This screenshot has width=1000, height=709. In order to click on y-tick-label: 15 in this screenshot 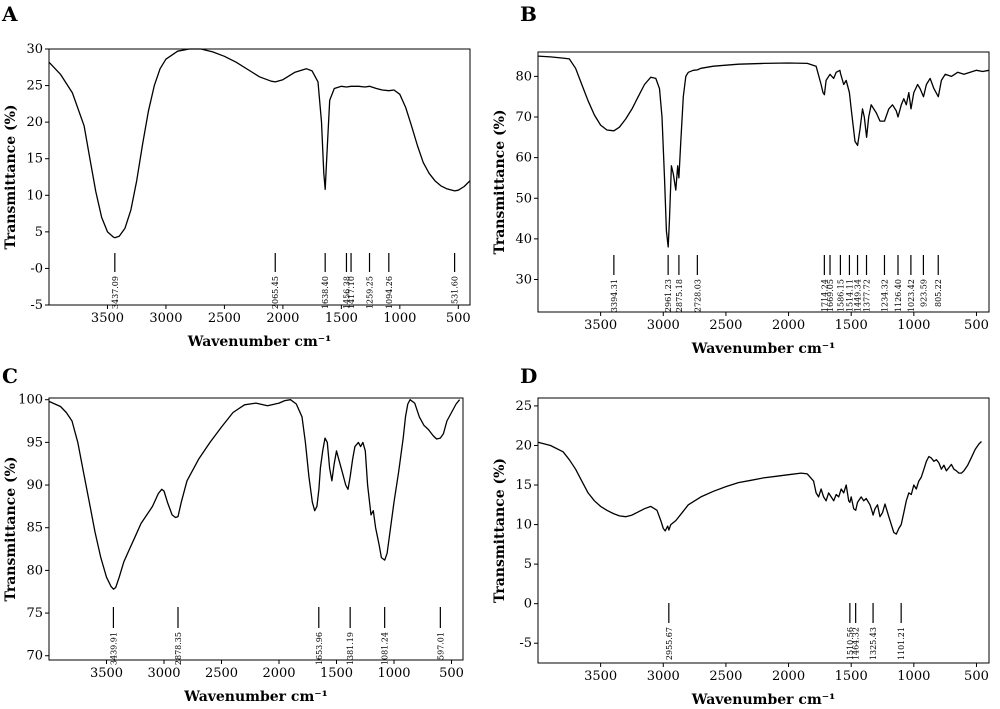, I will do `click(523, 485)`.